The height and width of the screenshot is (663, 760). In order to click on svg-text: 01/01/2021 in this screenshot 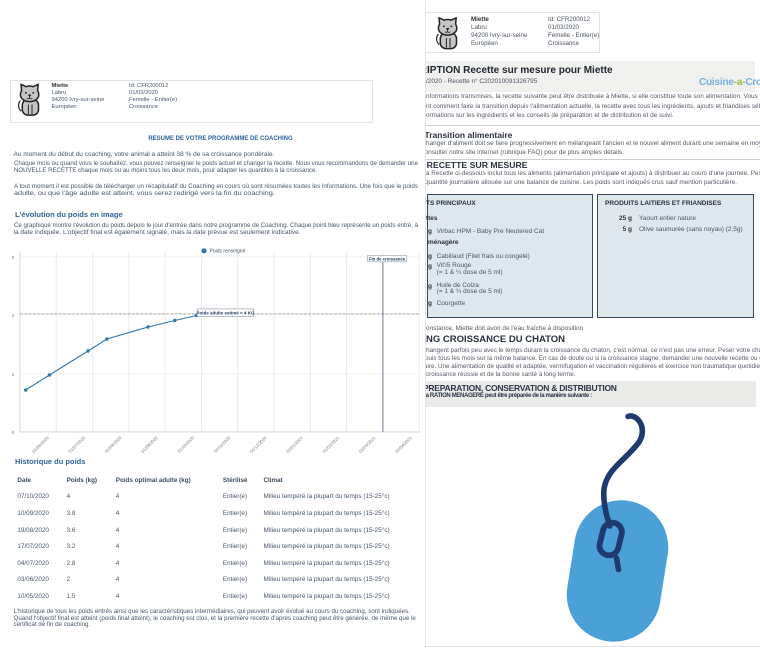, I will do `click(294, 444)`.